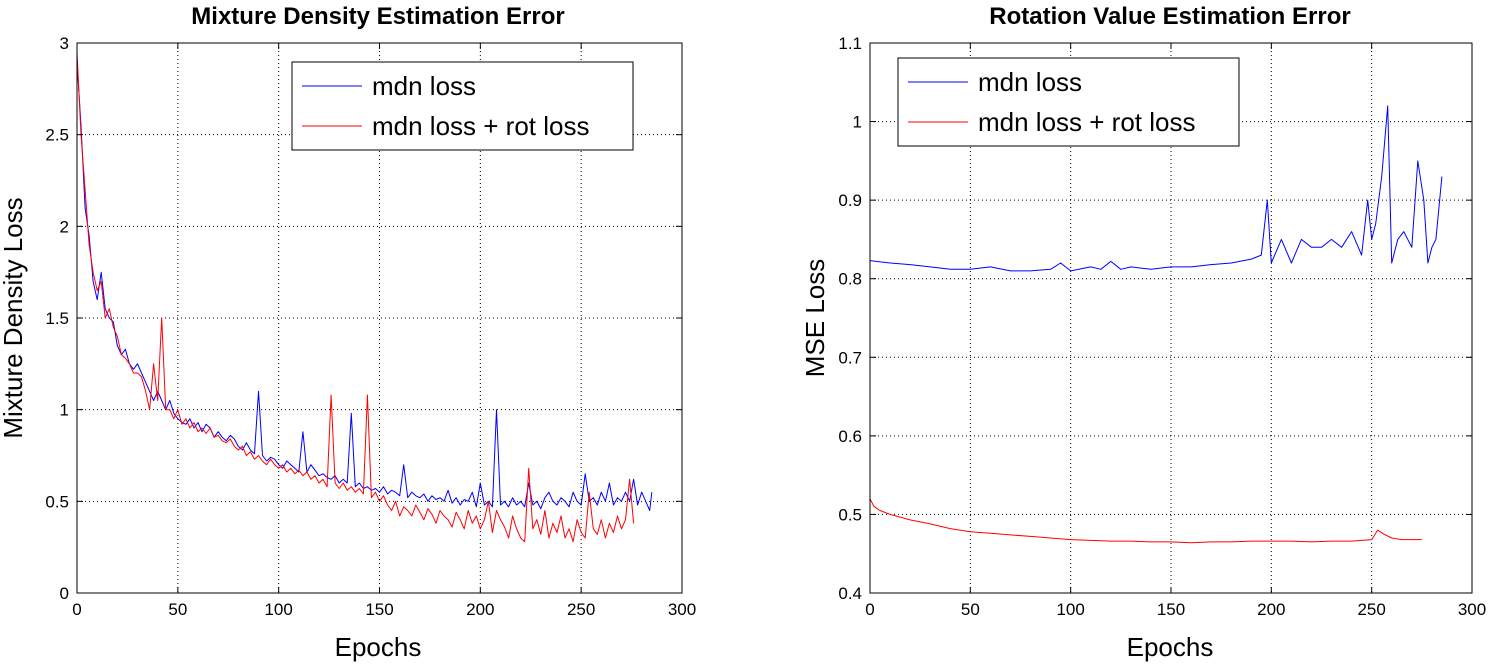  What do you see at coordinates (815, 318) in the screenshot?
I see `right-y-axis-label: MSE Loss` at bounding box center [815, 318].